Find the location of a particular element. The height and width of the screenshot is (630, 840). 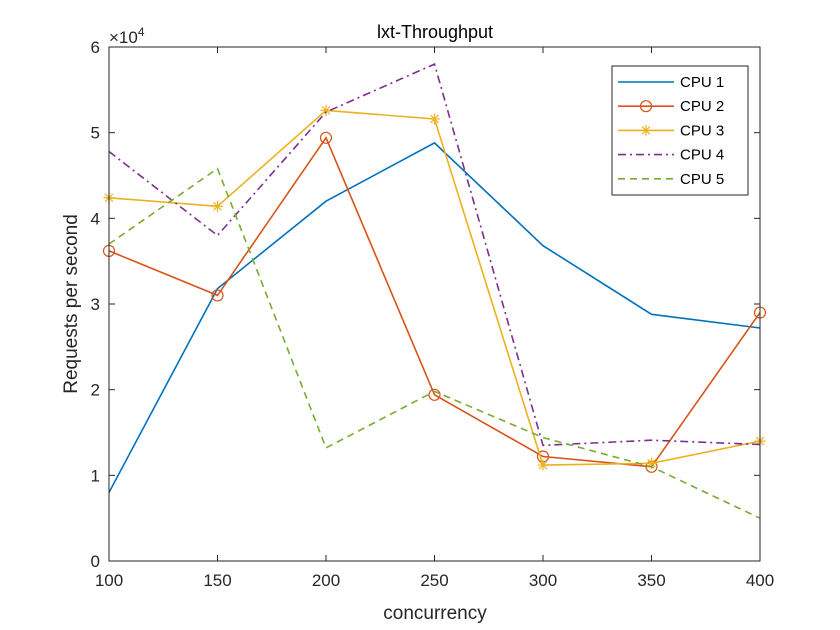

x-tick-label: 250 is located at coordinates (434, 580).